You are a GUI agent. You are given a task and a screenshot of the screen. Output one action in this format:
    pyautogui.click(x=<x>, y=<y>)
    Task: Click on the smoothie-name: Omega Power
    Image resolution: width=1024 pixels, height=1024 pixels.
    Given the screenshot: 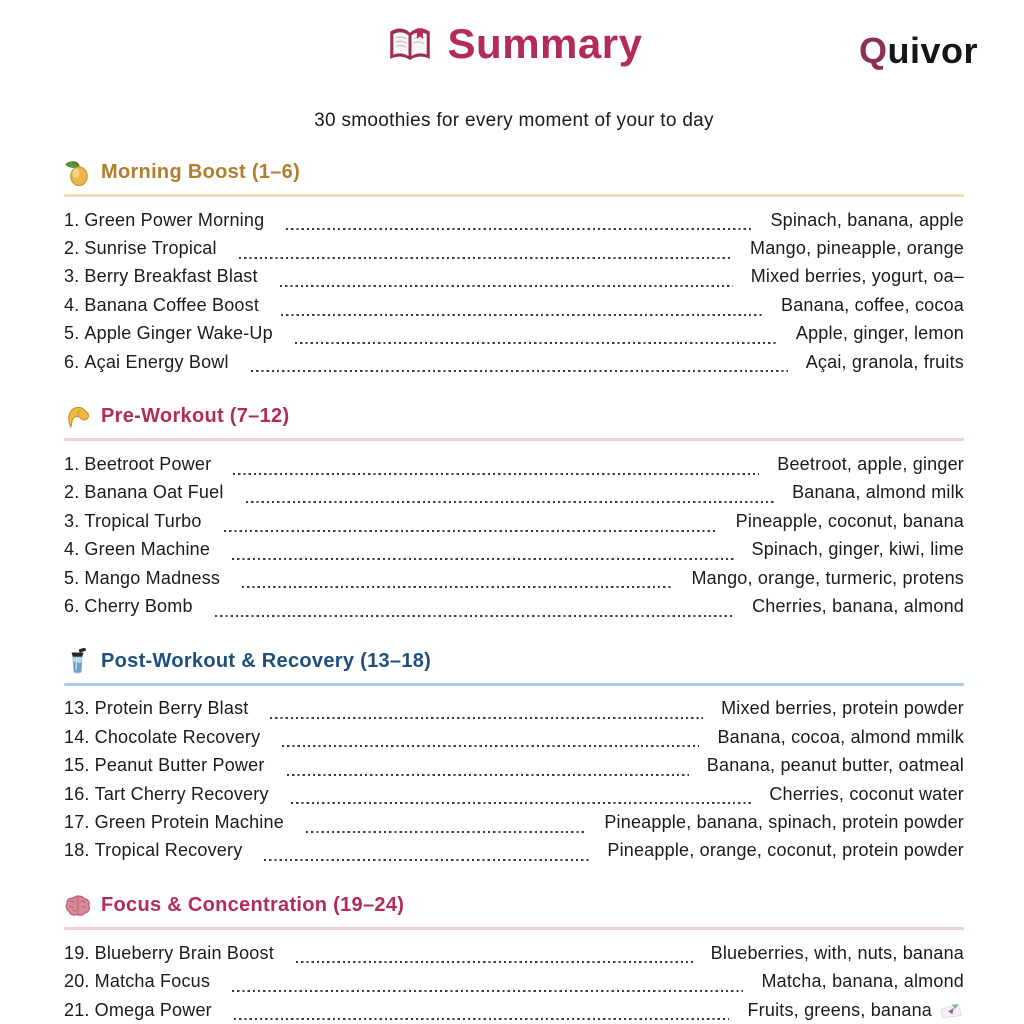 What is the action you would take?
    pyautogui.click(x=153, y=1009)
    